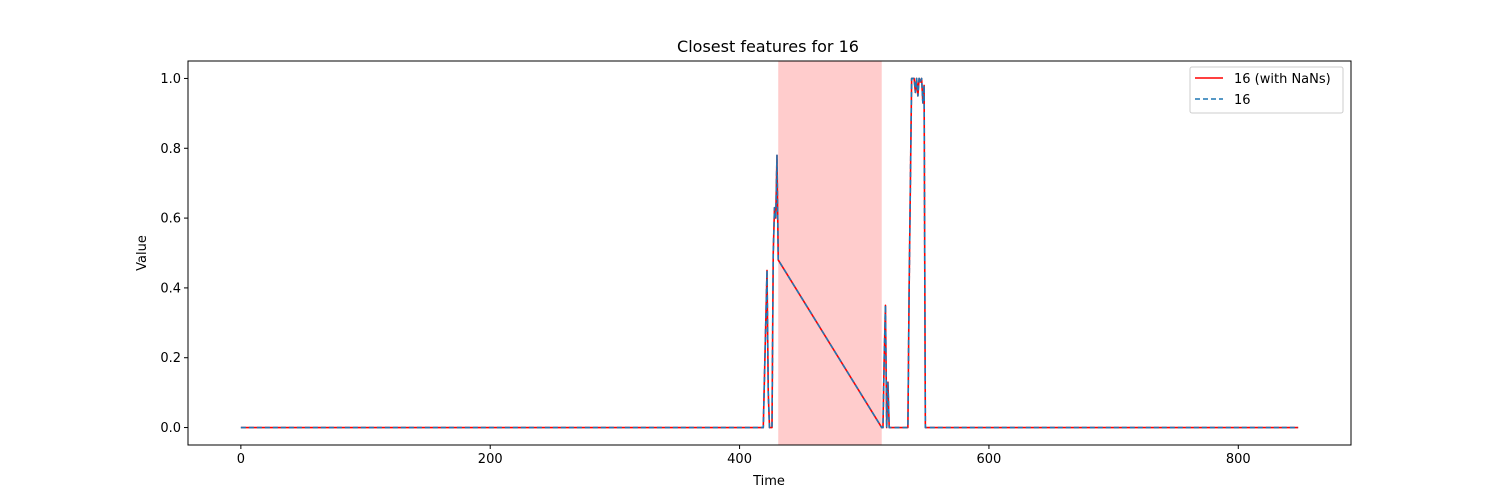 The height and width of the screenshot is (500, 1500). Describe the element at coordinates (170, 358) in the screenshot. I see `y-tick-label: 0.2` at that location.